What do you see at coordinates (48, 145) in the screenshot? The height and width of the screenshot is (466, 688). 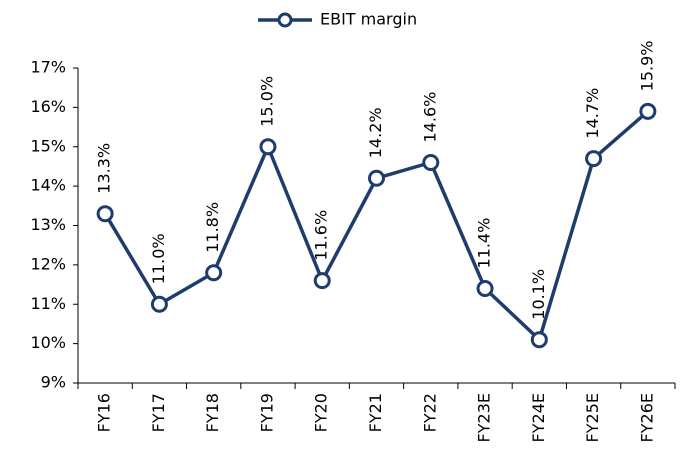 I see `y-tick-label: 15%` at bounding box center [48, 145].